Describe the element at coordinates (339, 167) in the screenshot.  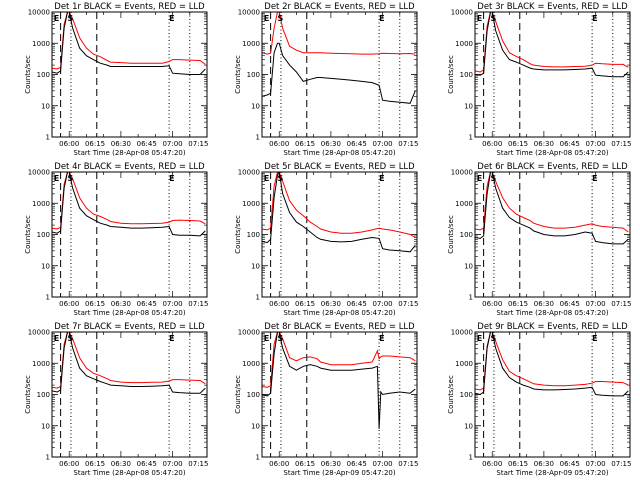
I see `panel-title: Det 5r BLACK = Events, RED = LLD` at that location.